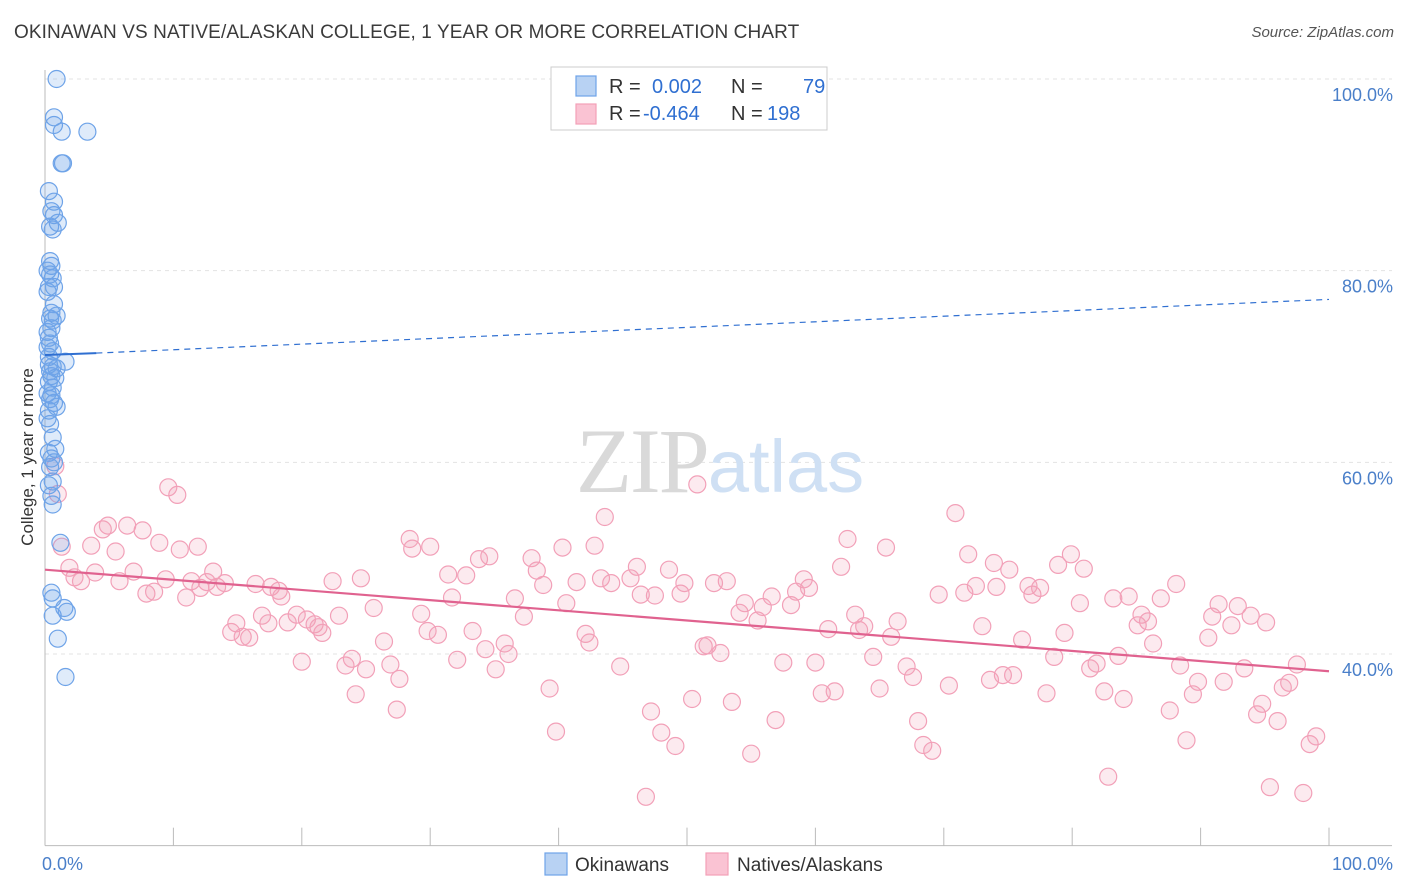 The image size is (1406, 892). What do you see at coordinates (783, 114) in the screenshot?
I see `legend-n-value-2: 198` at bounding box center [783, 114].